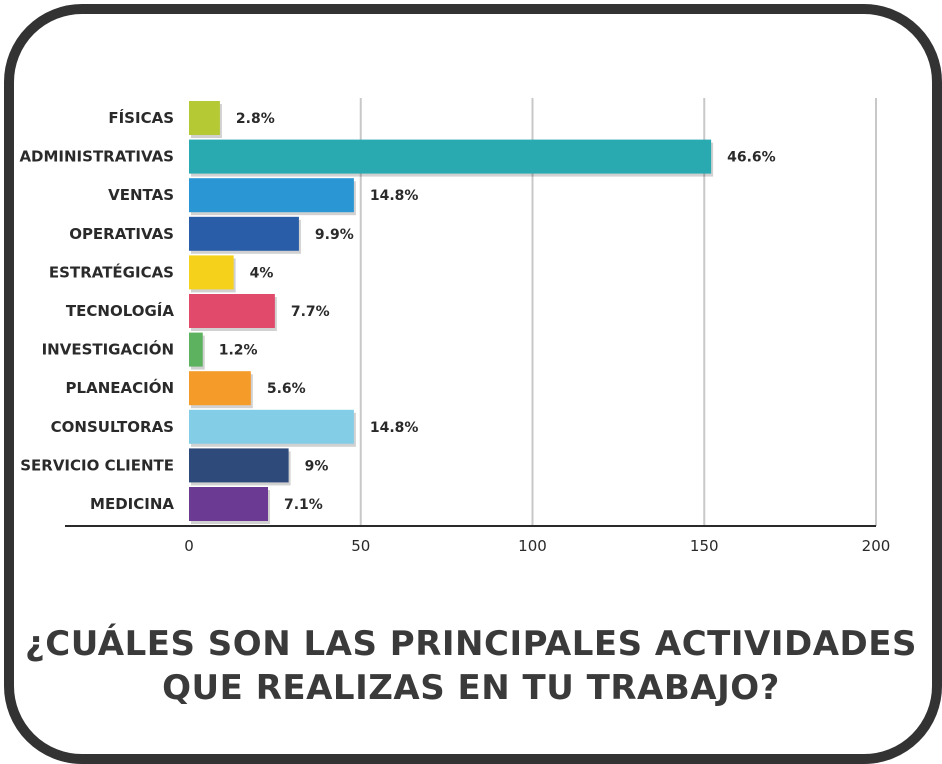 This screenshot has height=764, width=942. What do you see at coordinates (141, 195) in the screenshot?
I see `category-label-2: VENTAS` at bounding box center [141, 195].